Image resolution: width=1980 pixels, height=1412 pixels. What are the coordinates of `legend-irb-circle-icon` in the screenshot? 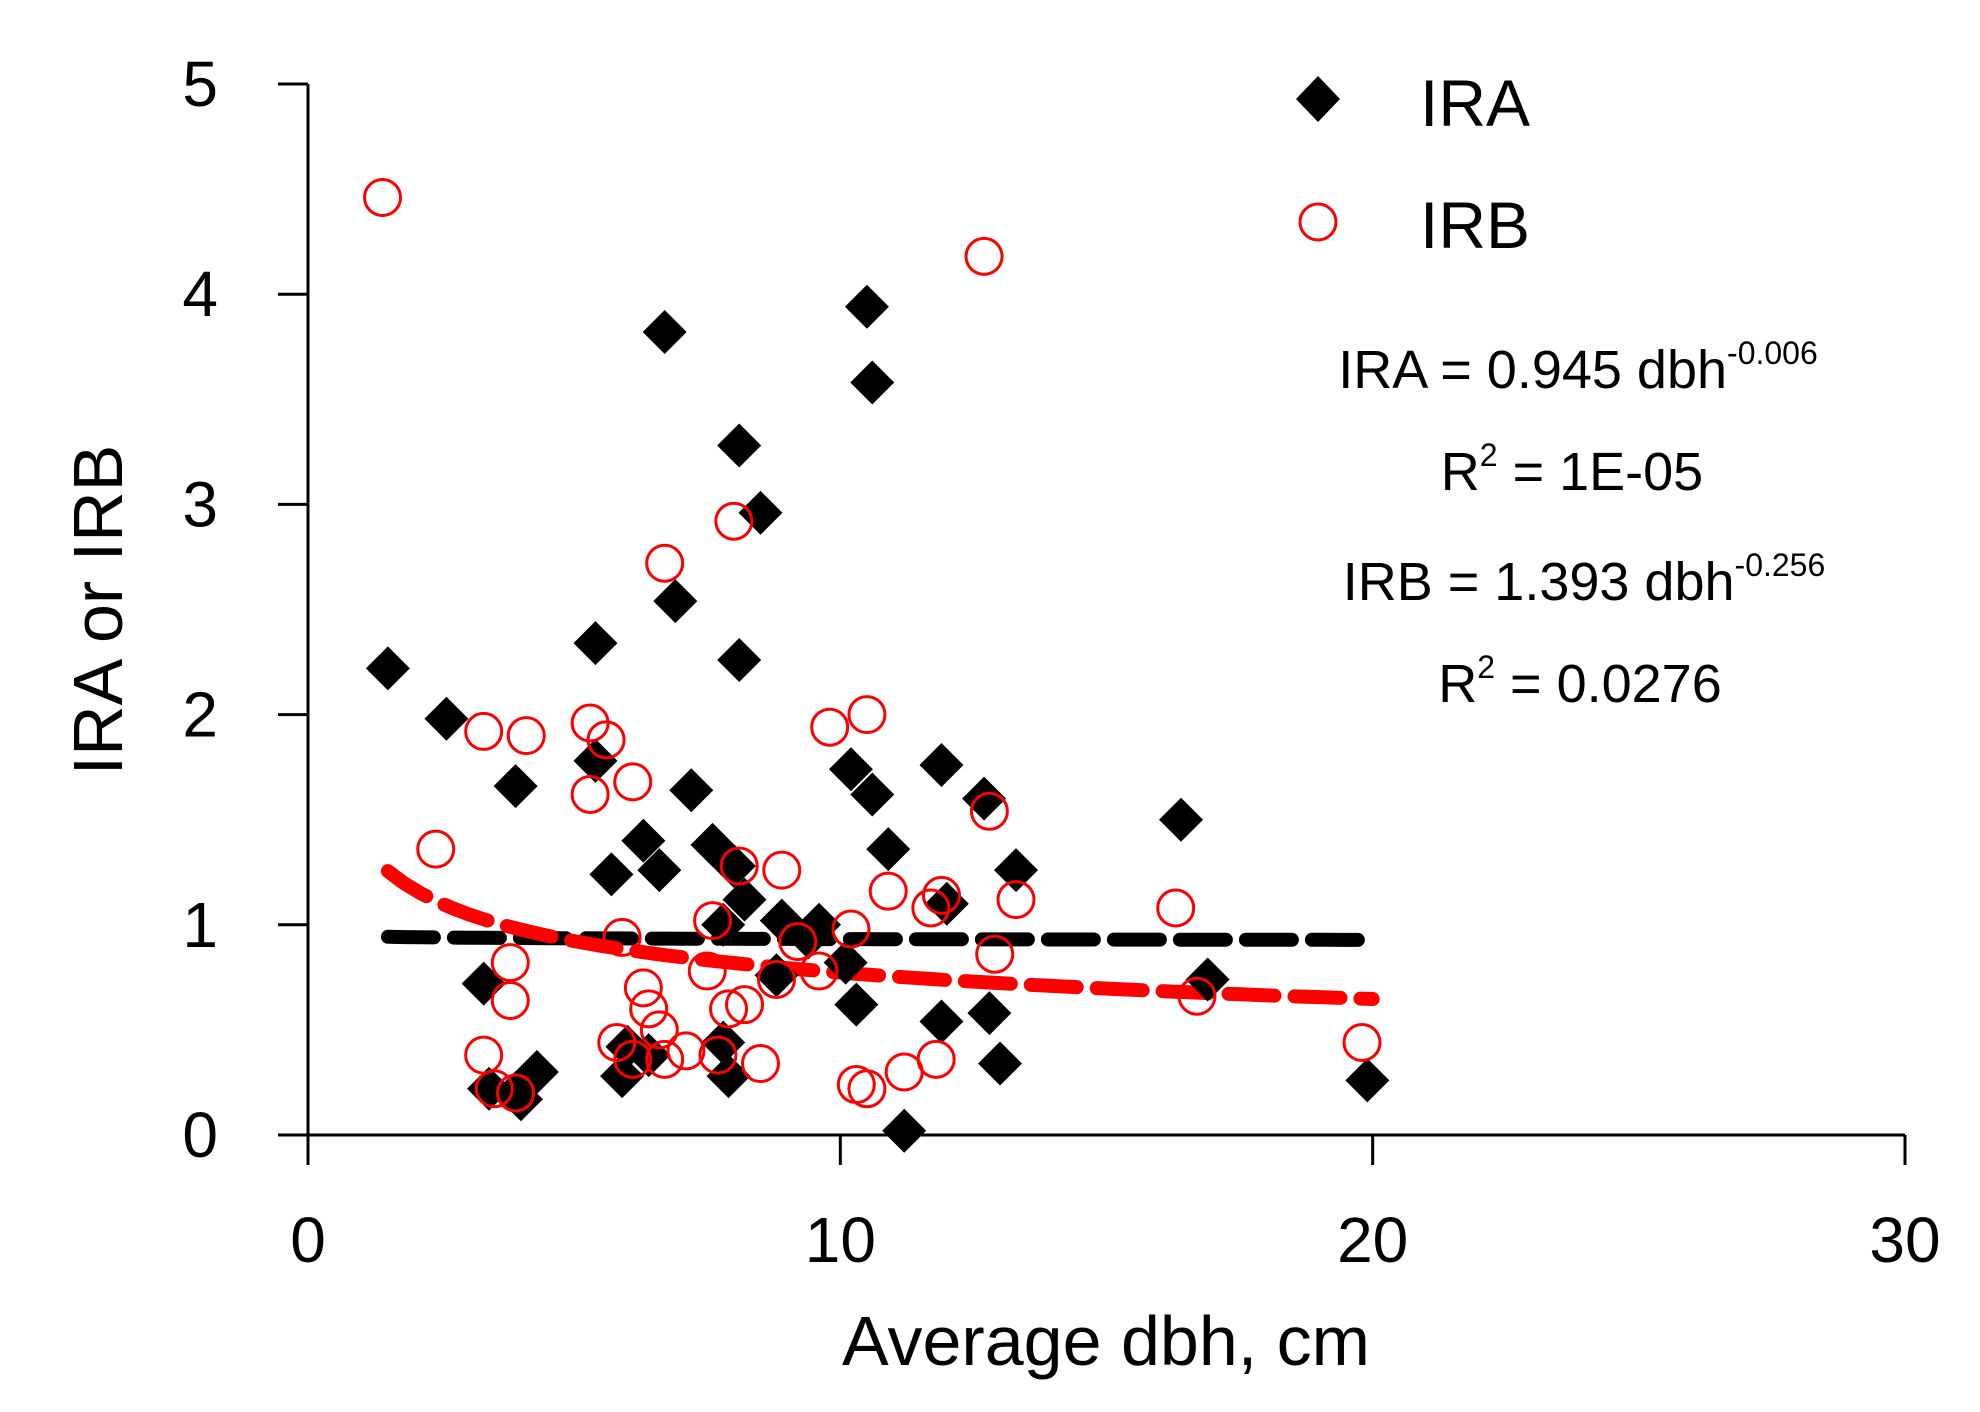 It's located at (1318, 222).